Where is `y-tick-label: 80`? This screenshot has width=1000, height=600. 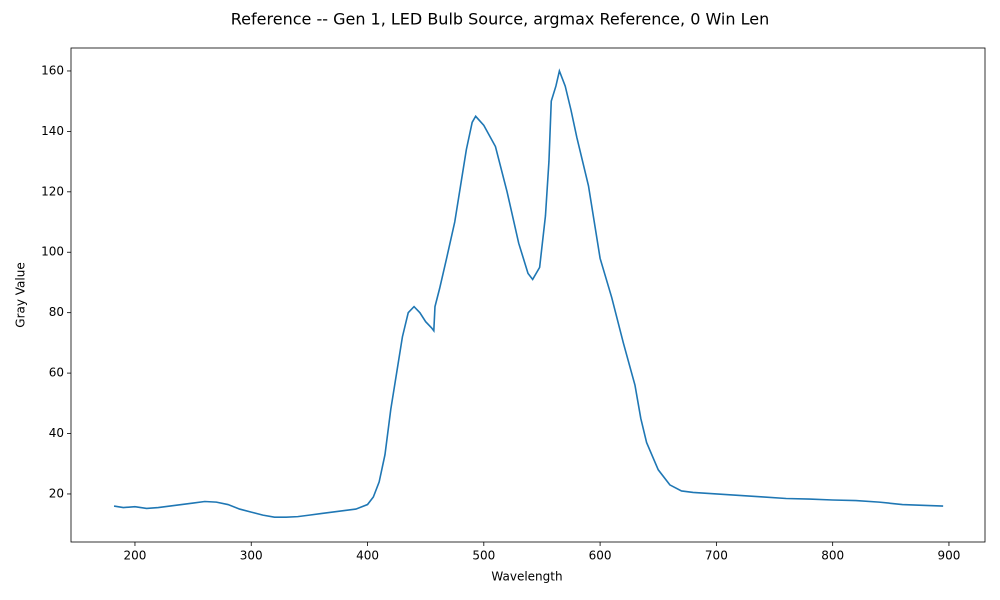
y-tick-label: 80 is located at coordinates (56, 312).